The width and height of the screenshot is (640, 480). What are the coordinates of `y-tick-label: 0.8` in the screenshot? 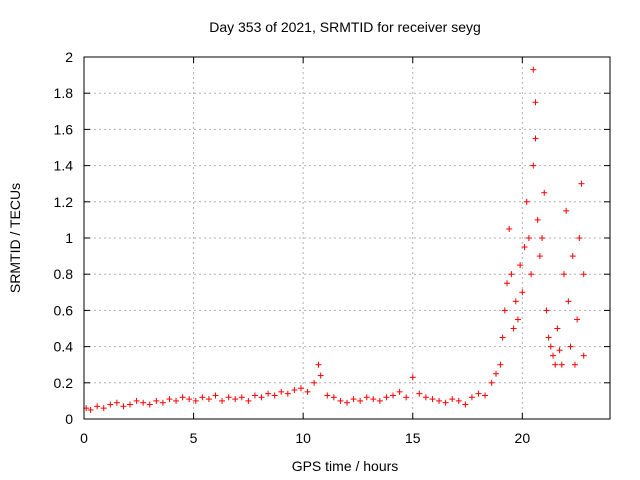 It's located at (64, 274).